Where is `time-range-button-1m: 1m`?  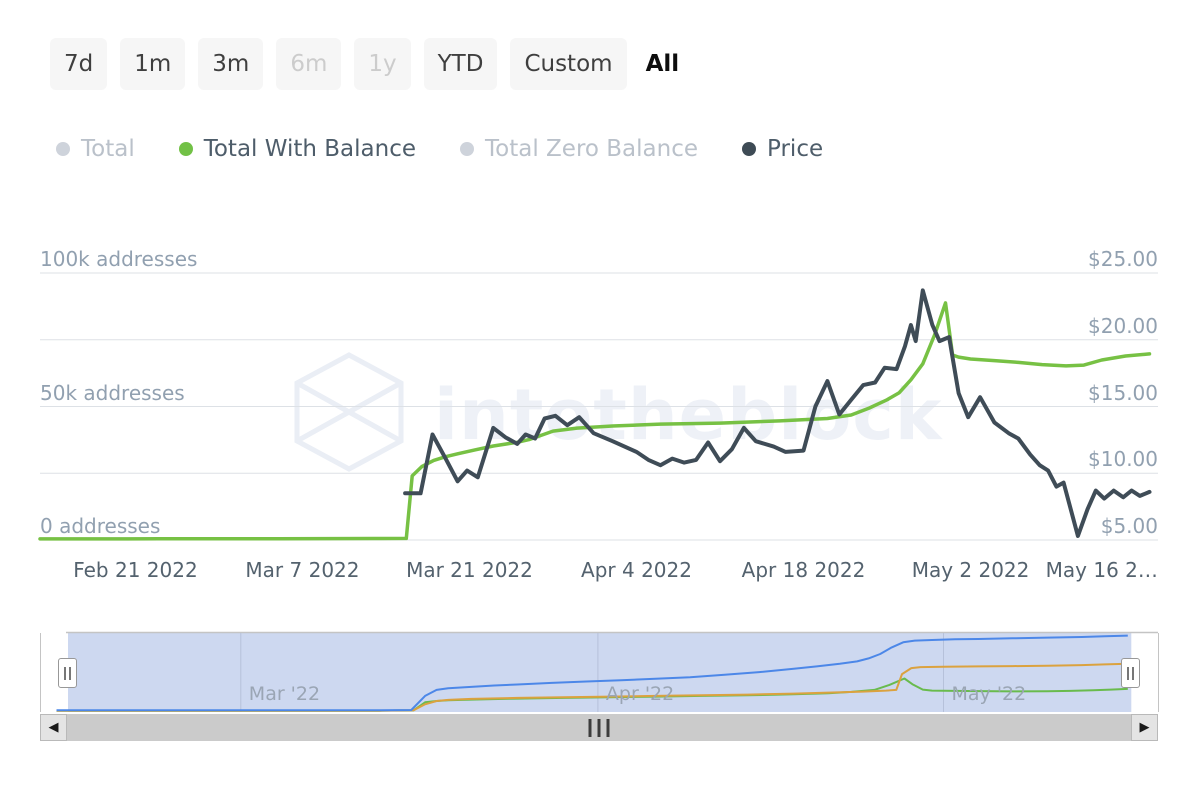
time-range-button-1m: 1m is located at coordinates (153, 64).